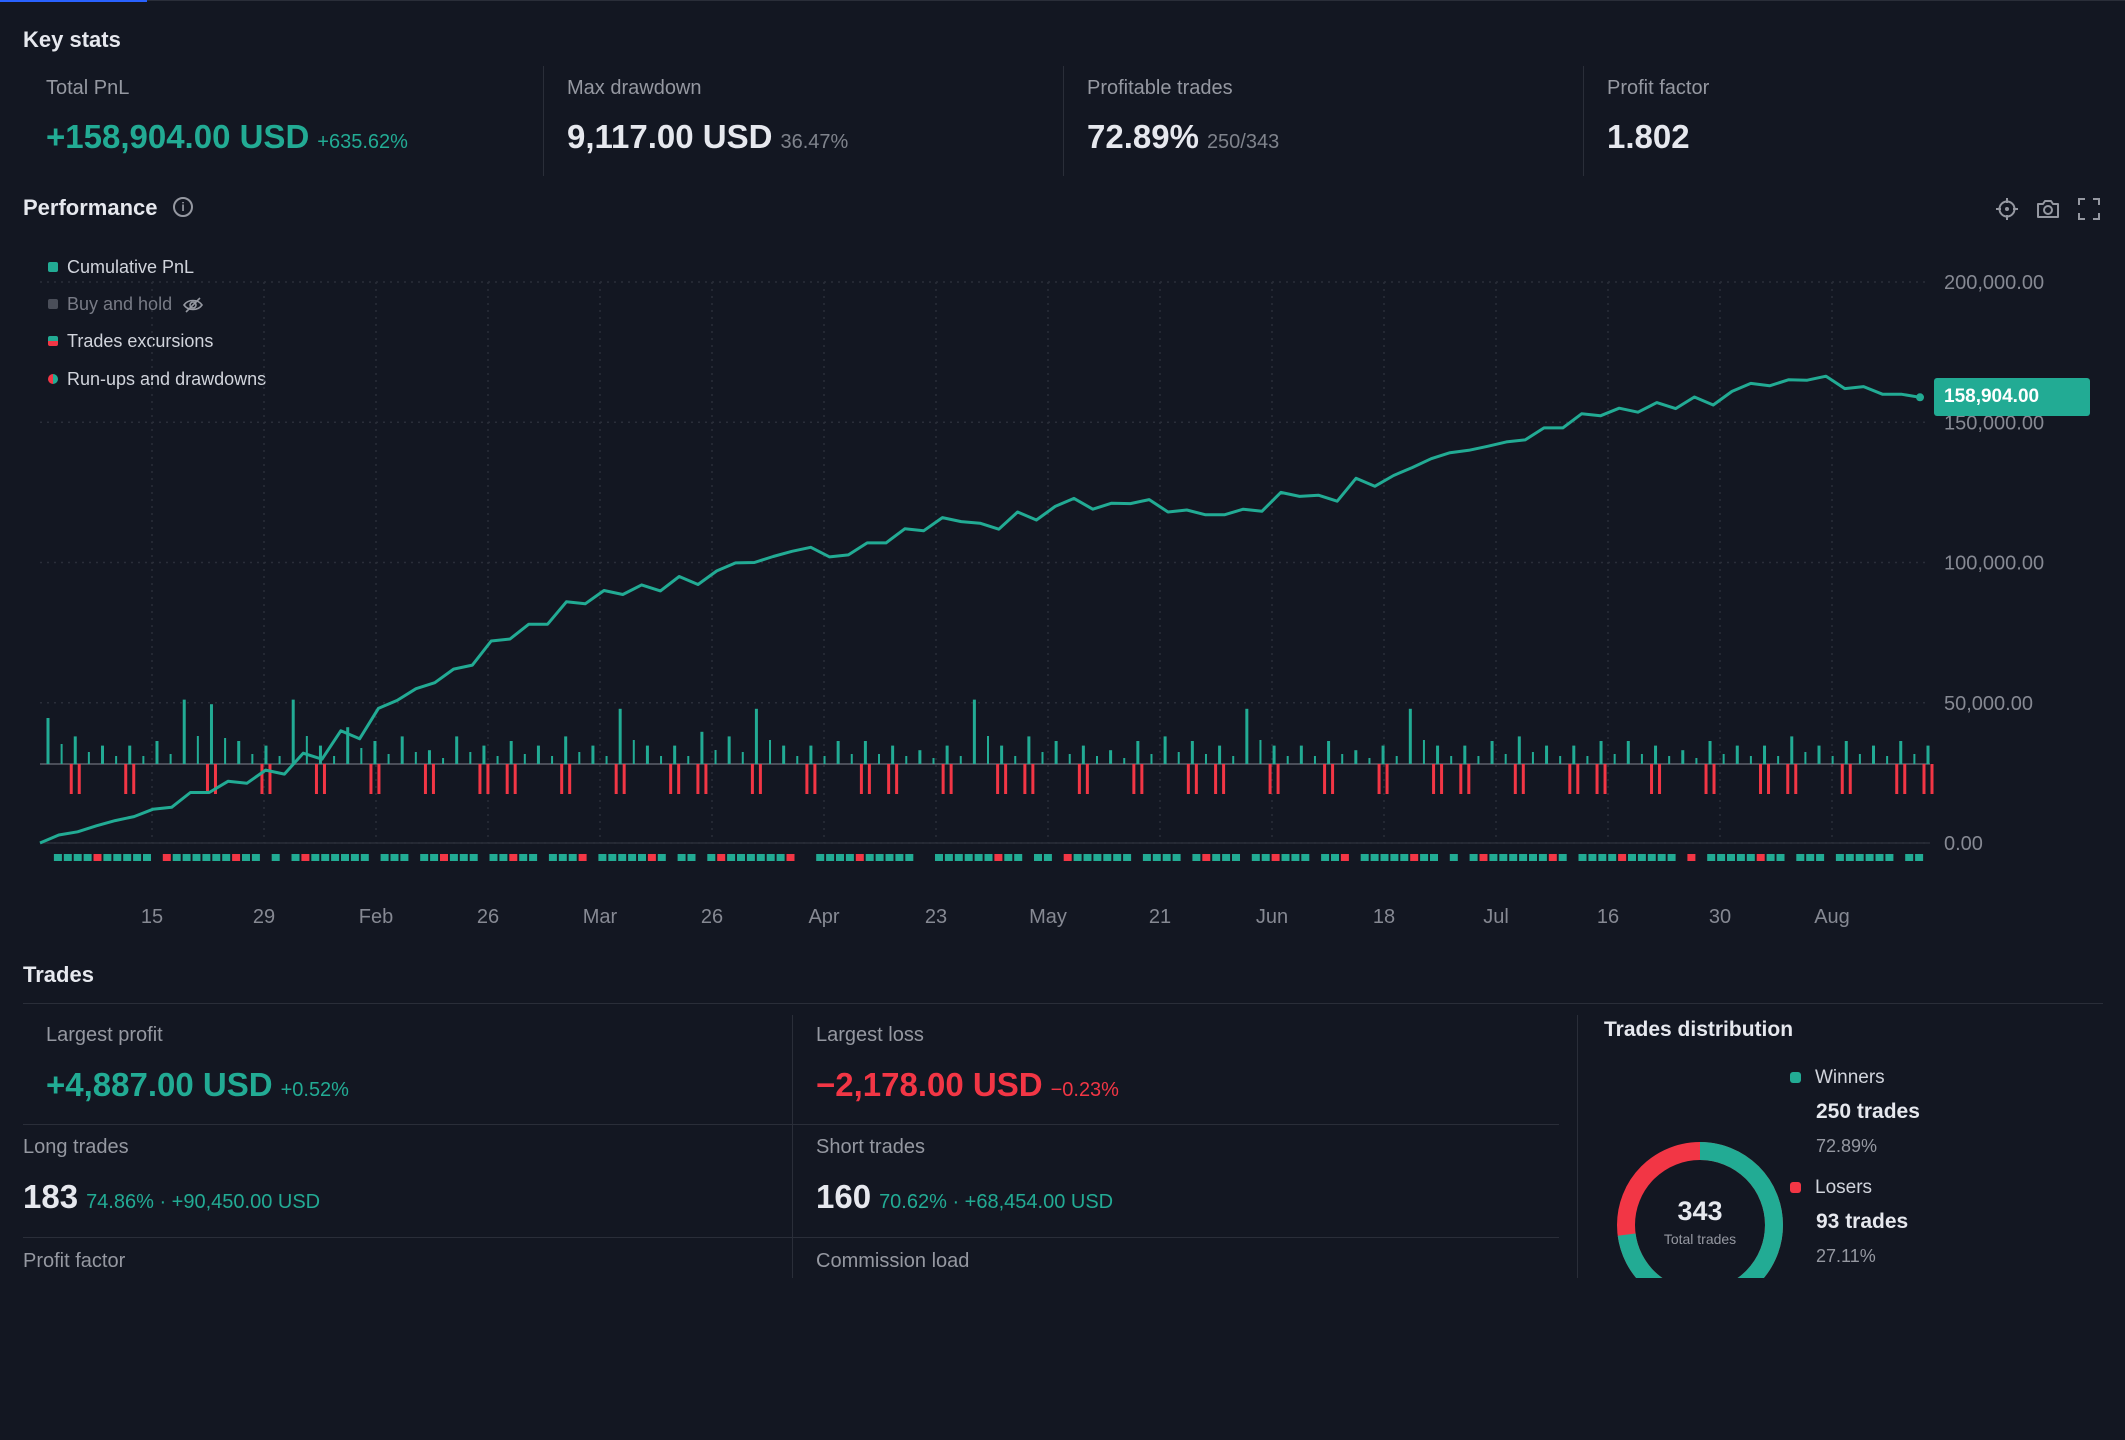 Image resolution: width=2125 pixels, height=1440 pixels. I want to click on camera-icon, so click(2048, 209).